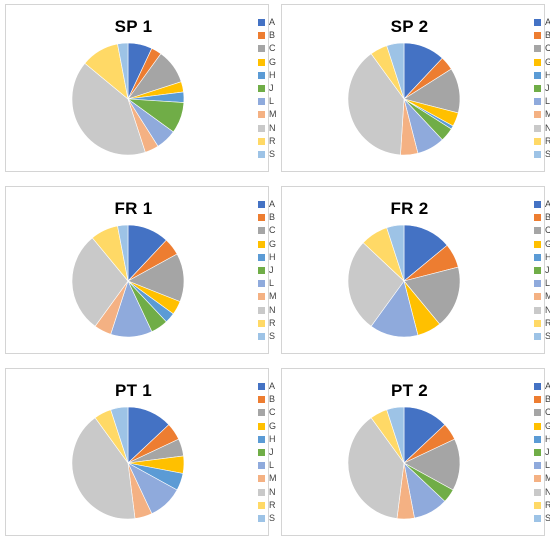 The image size is (550, 544). I want to click on pie-slice-c, so click(432, 464).